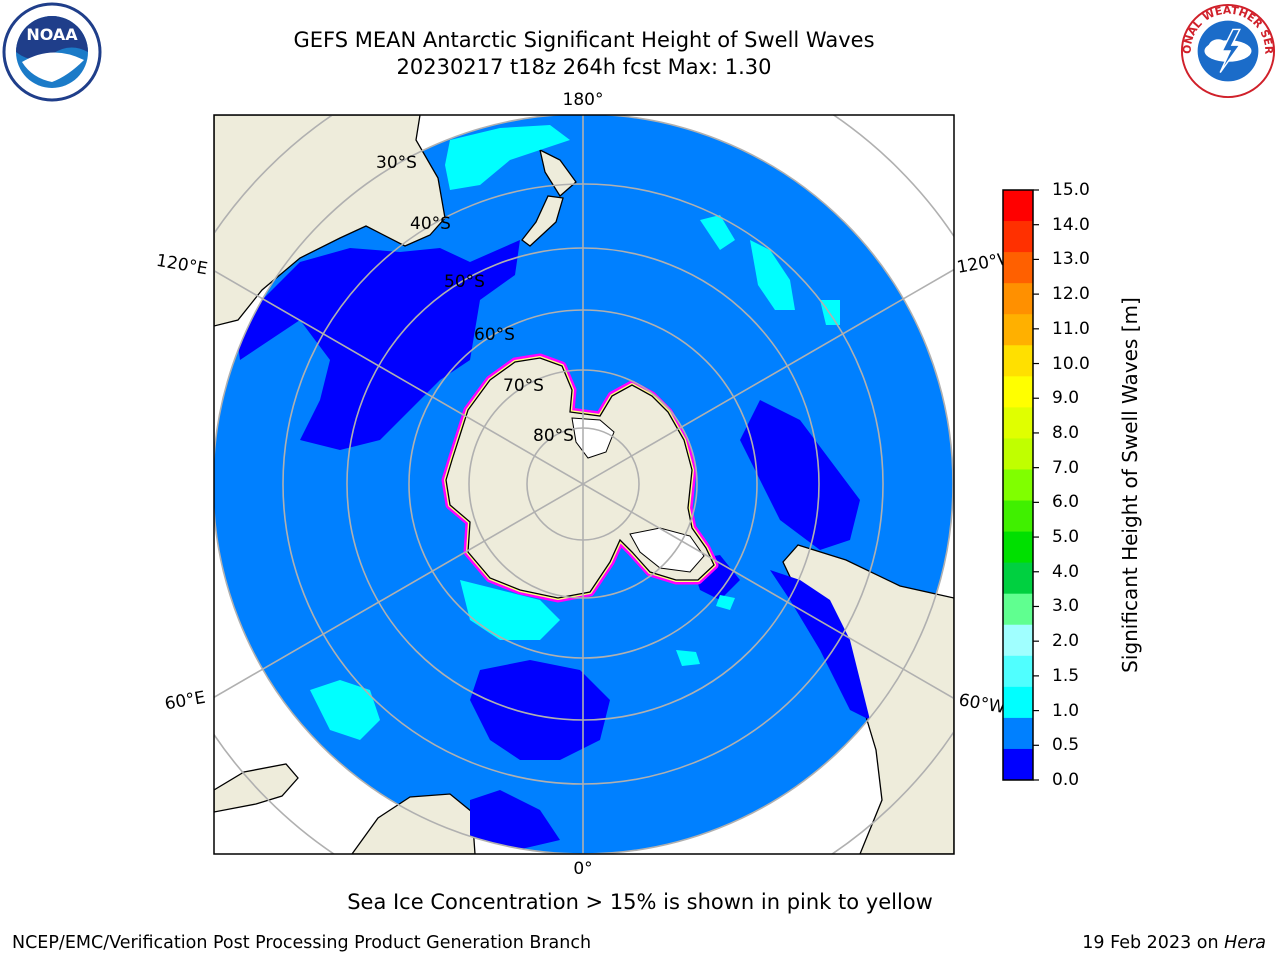 This screenshot has height=960, width=1280. What do you see at coordinates (1071, 190) in the screenshot?
I see `colorbar-tick-label: 15.0` at bounding box center [1071, 190].